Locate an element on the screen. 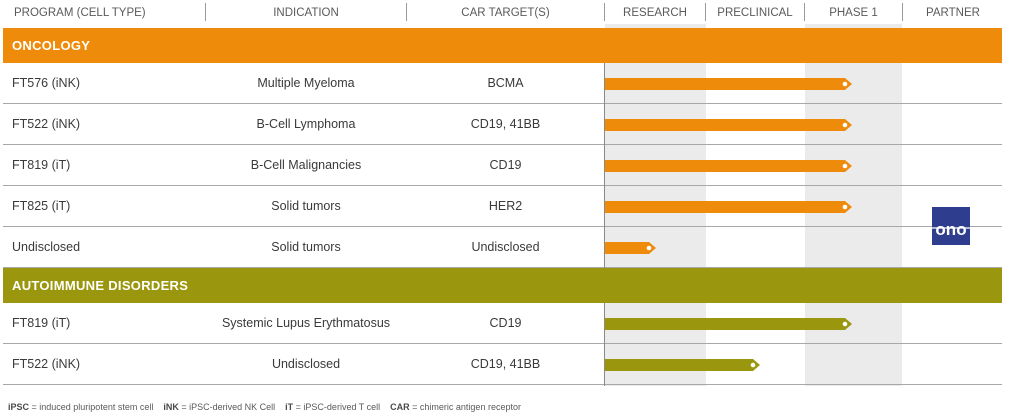 The width and height of the screenshot is (1024, 420). table-row: FT819 (iT) B-Cell Malignancies CD19 is located at coordinates (502, 165).